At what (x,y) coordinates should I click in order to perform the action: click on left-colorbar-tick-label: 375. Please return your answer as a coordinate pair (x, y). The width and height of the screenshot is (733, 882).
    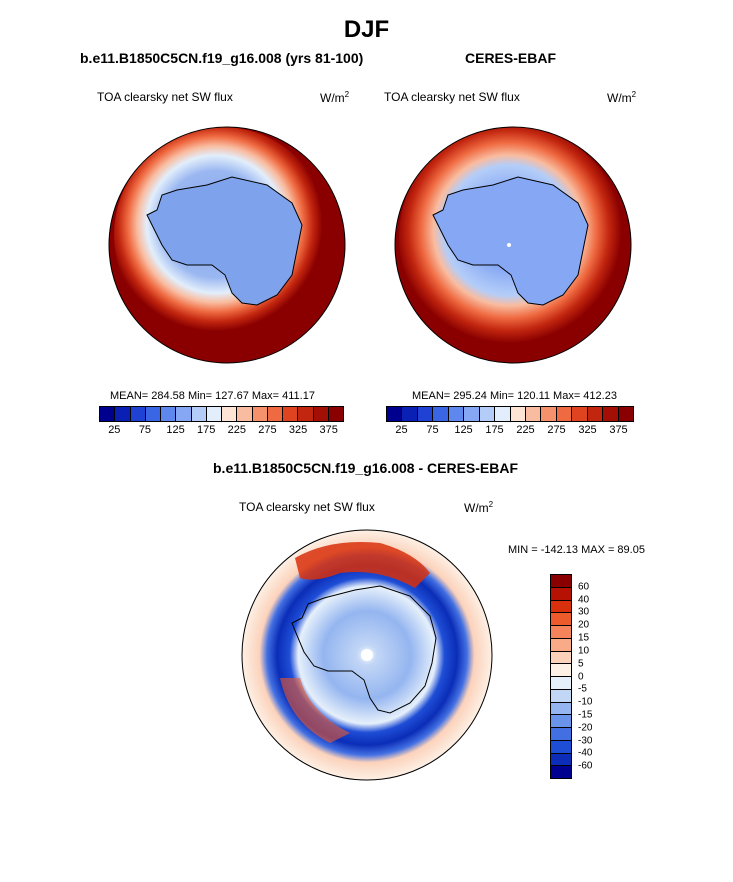
    Looking at the image, I should click on (328, 430).